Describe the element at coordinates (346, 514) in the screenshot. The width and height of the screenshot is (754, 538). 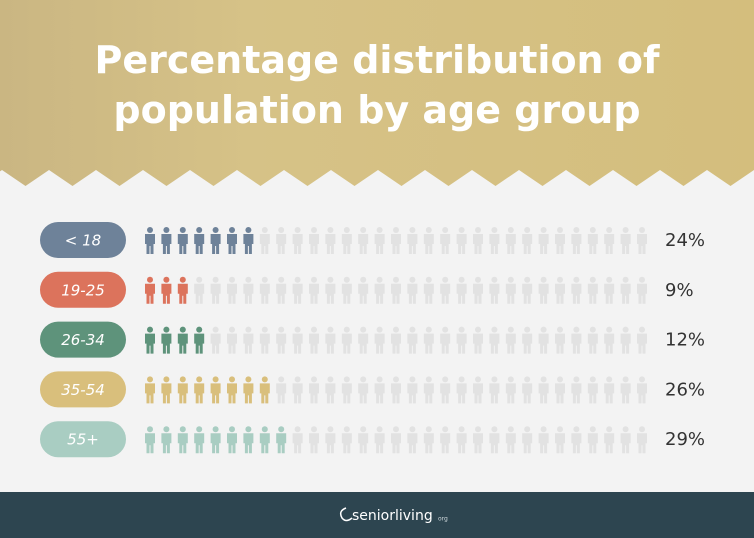
I see `footer-logo` at that location.